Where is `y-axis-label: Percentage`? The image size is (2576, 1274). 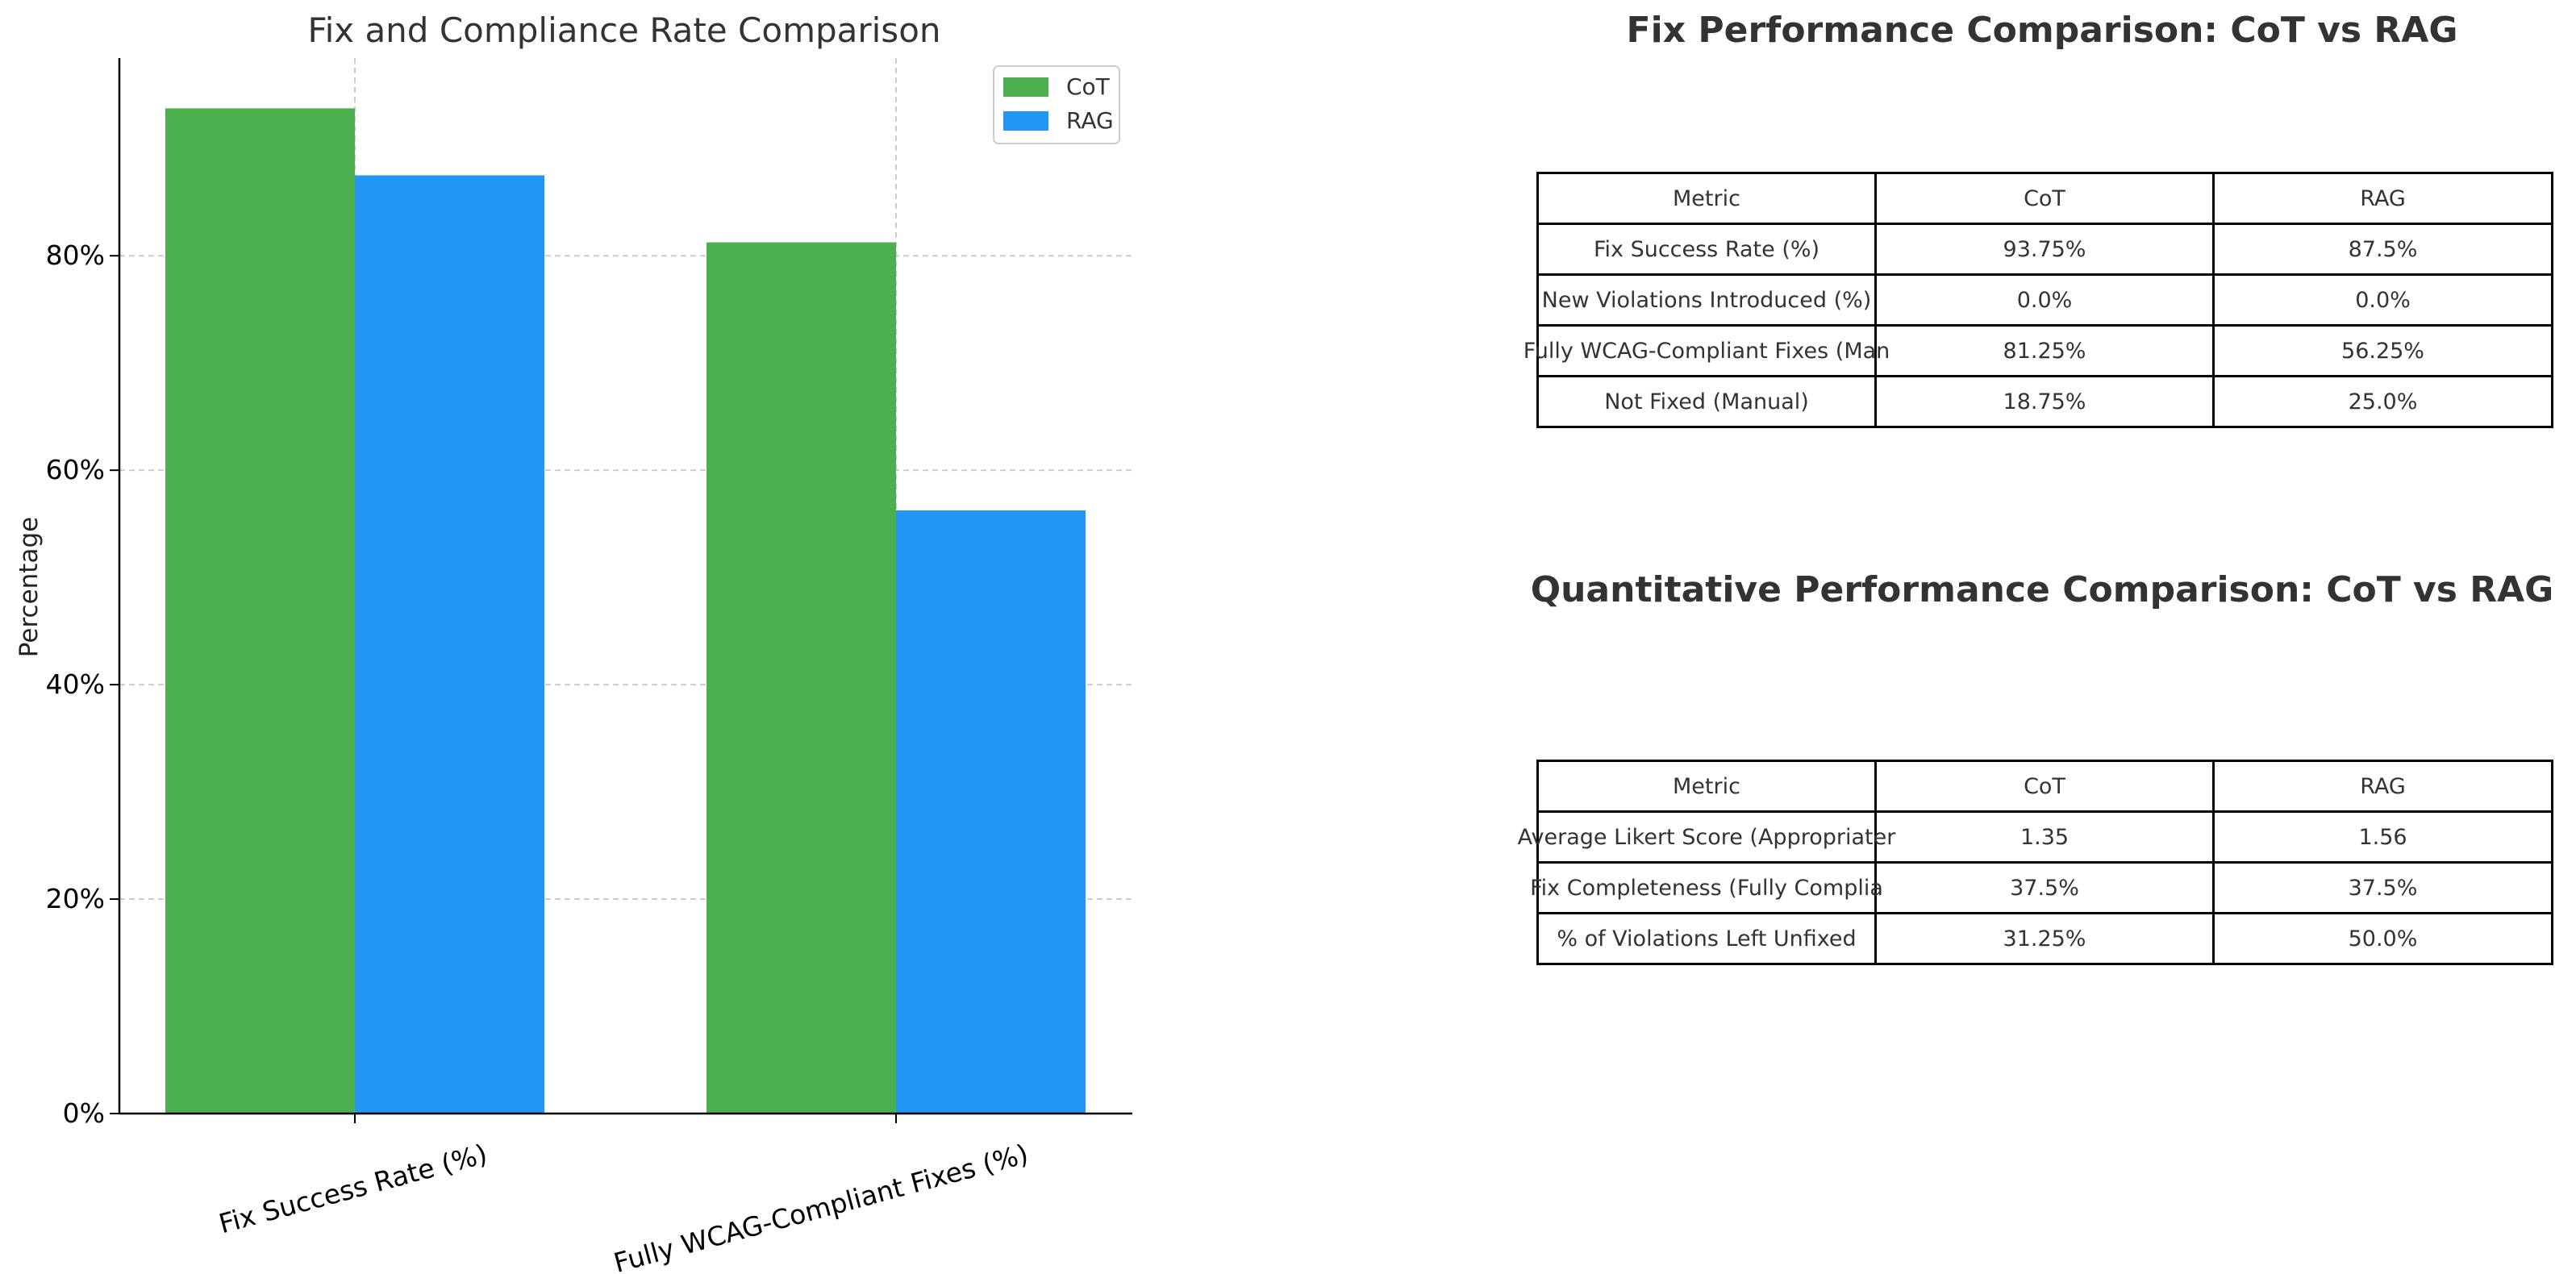 y-axis-label: Percentage is located at coordinates (29, 587).